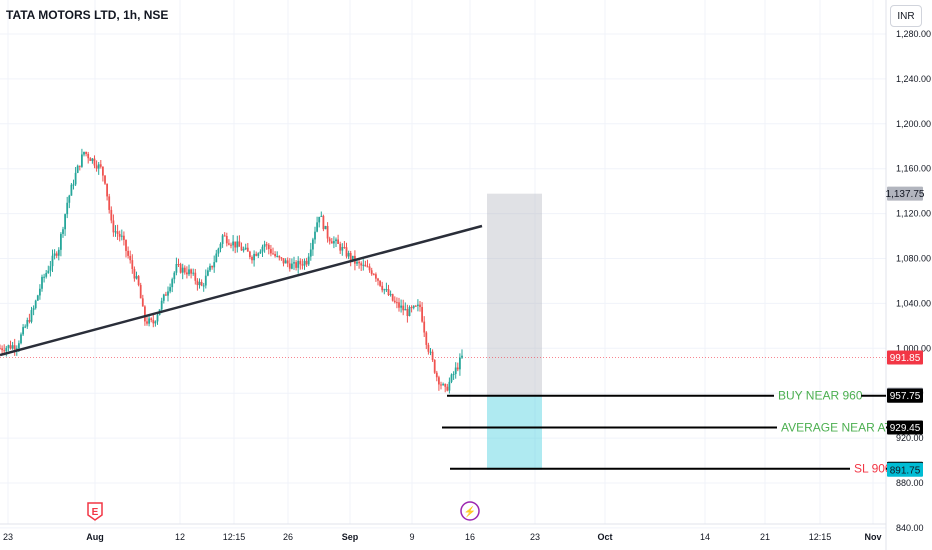 The image size is (932, 550). What do you see at coordinates (241, 290) in the screenshot?
I see `trendline` at bounding box center [241, 290].